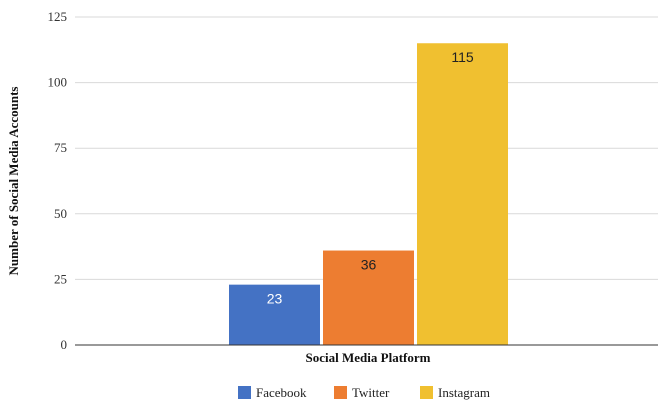  I want to click on y-axis-ticks: 0 25 50 75 100 125, so click(58, 180).